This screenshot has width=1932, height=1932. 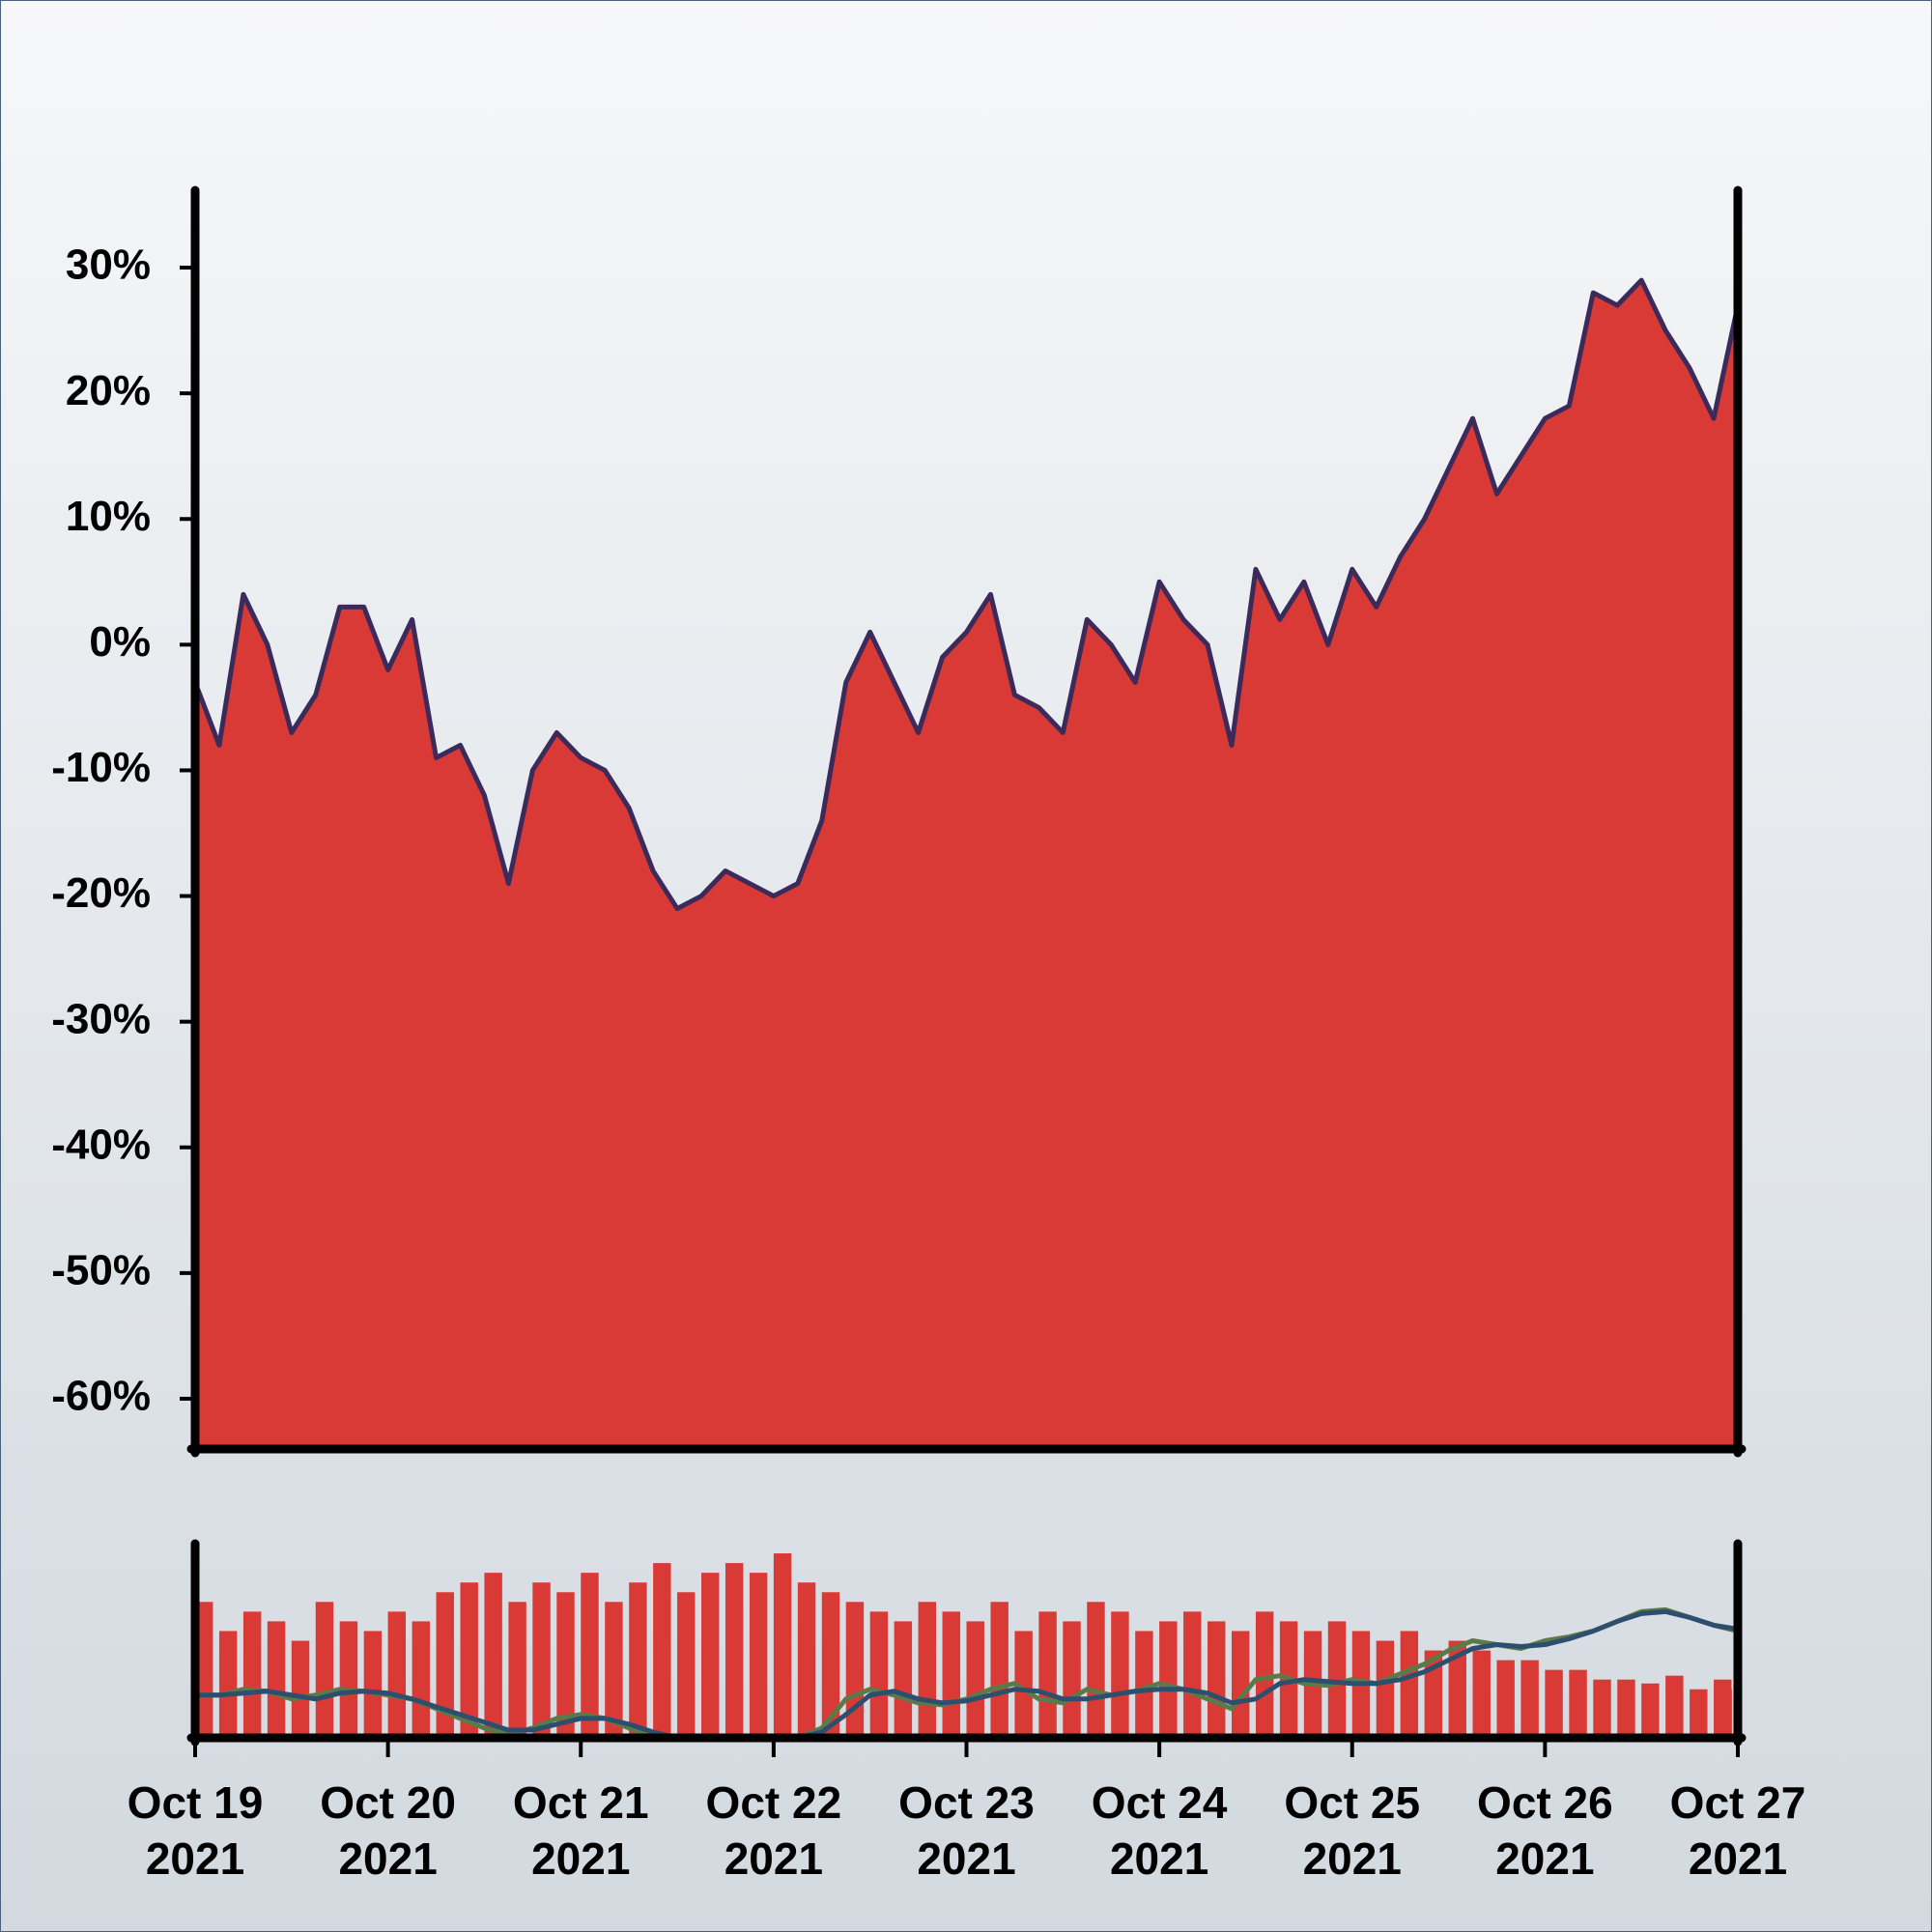 What do you see at coordinates (1737, 1830) in the screenshot?
I see `x-tick-label: Oct 27 2021` at bounding box center [1737, 1830].